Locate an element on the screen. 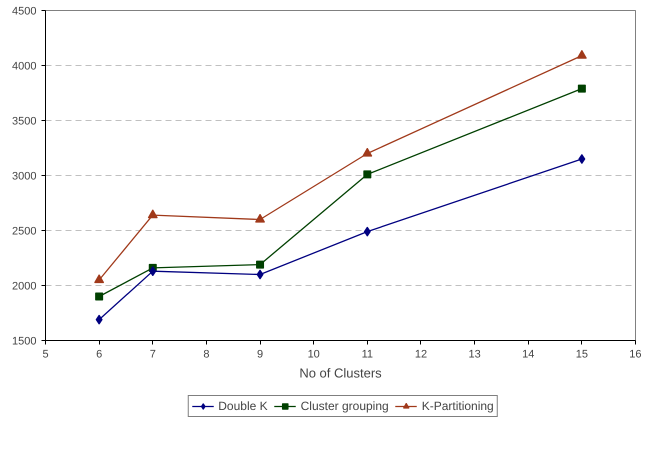 This screenshot has height=454, width=648. x-tick-label: 8 is located at coordinates (206, 354).